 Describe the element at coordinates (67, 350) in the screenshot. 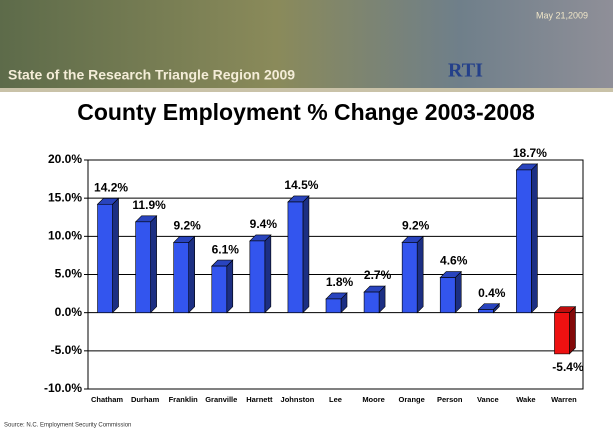

I see `y-tick-label: -5.0%` at that location.